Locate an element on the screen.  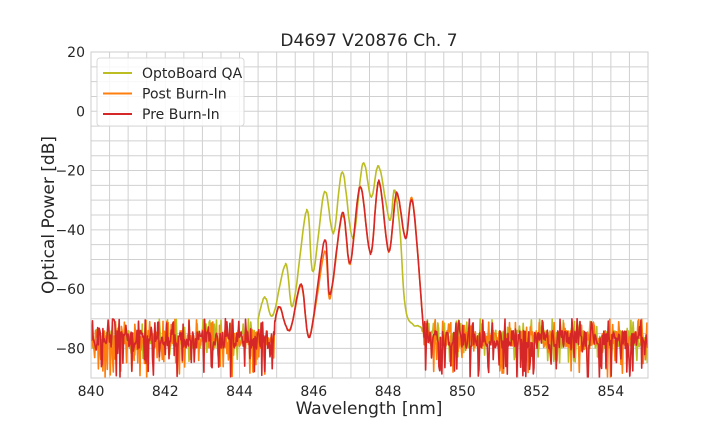
y-tick-label: −80 is located at coordinates (70, 349).